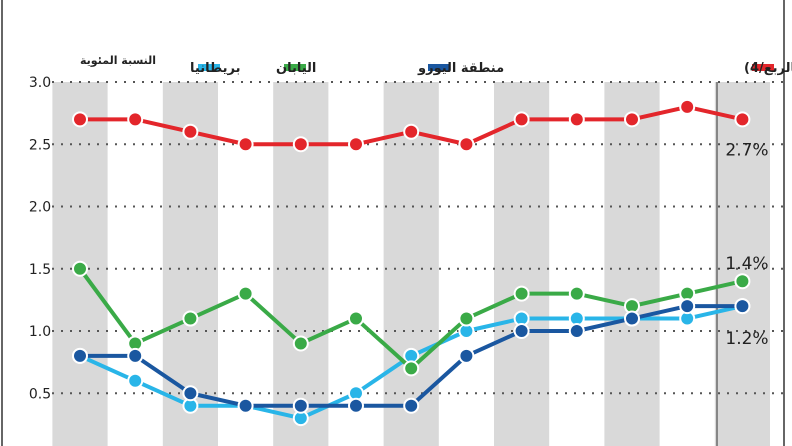  Describe the element at coordinates (746, 339) in the screenshot. I see `end-value-label: 1.2%` at that location.